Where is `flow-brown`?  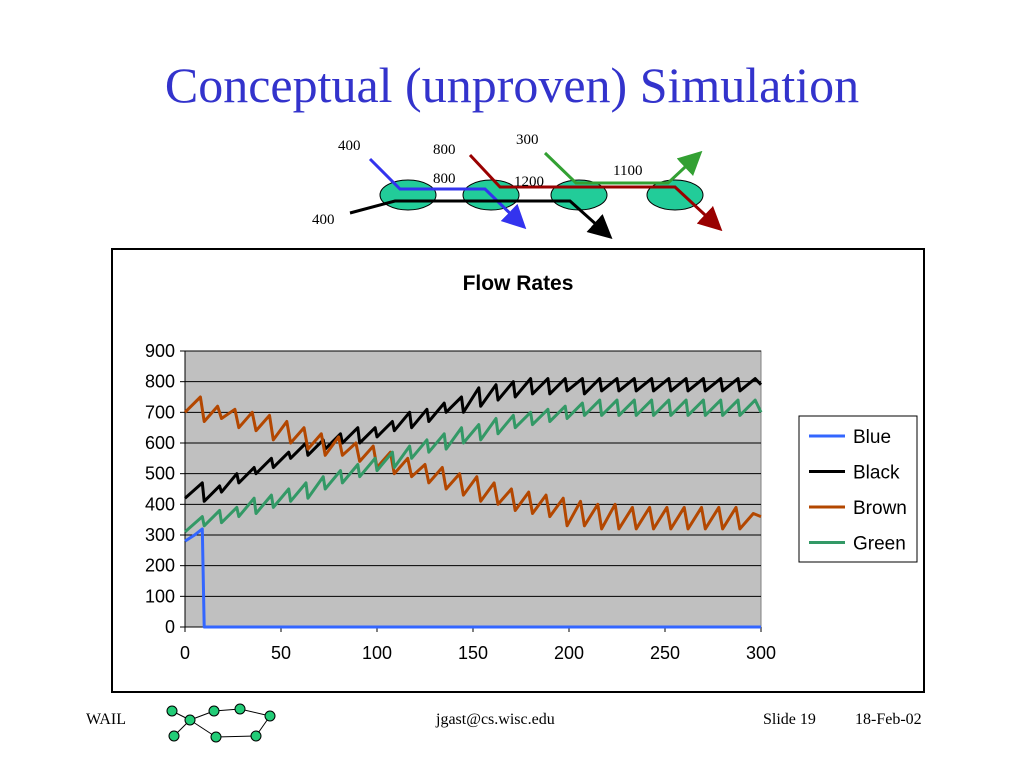 flow-brown is located at coordinates (595, 192).